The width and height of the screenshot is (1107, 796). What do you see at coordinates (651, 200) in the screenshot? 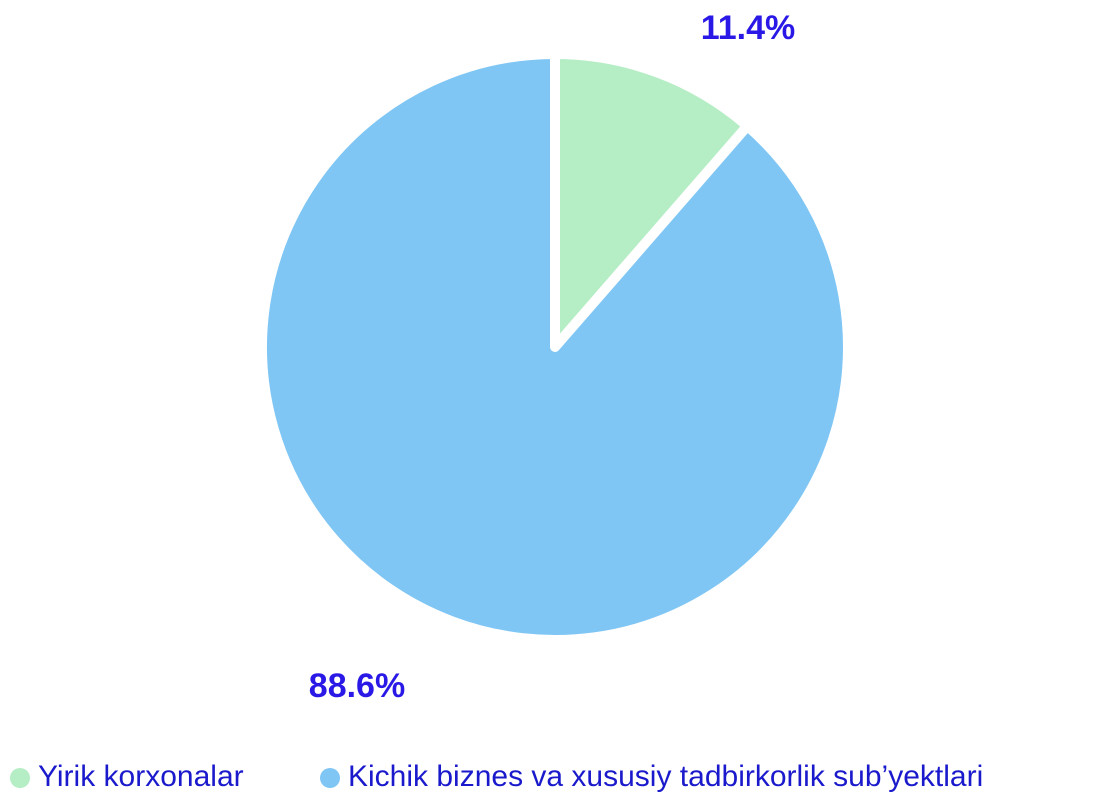
I see `pie-slice` at bounding box center [651, 200].